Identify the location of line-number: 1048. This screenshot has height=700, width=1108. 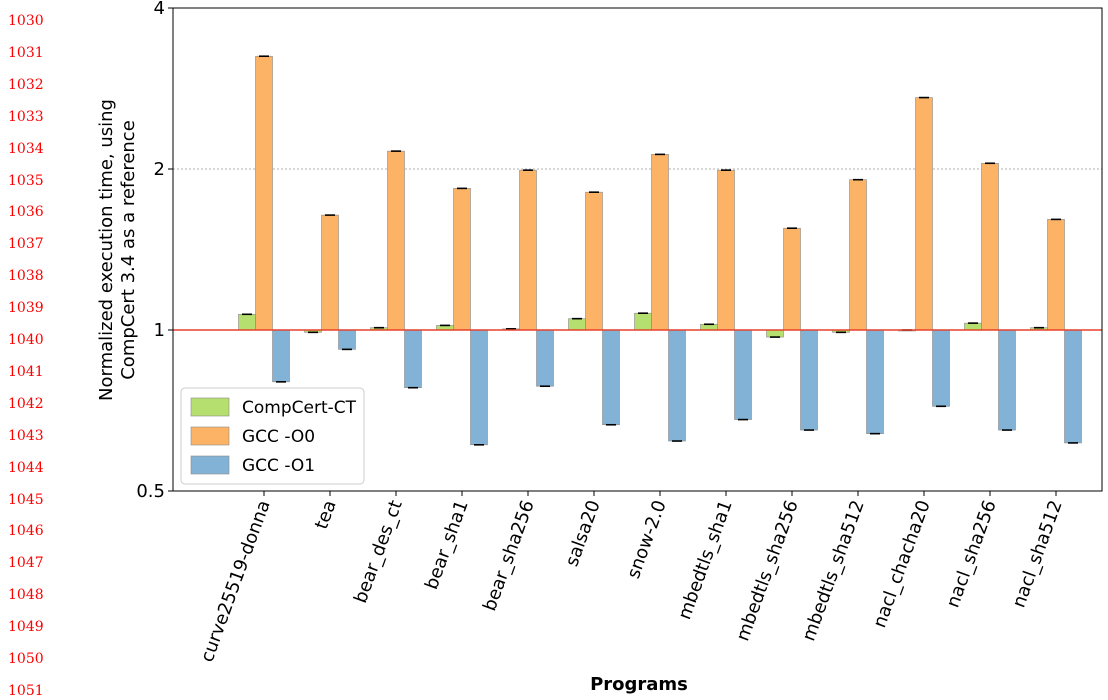
(26, 595).